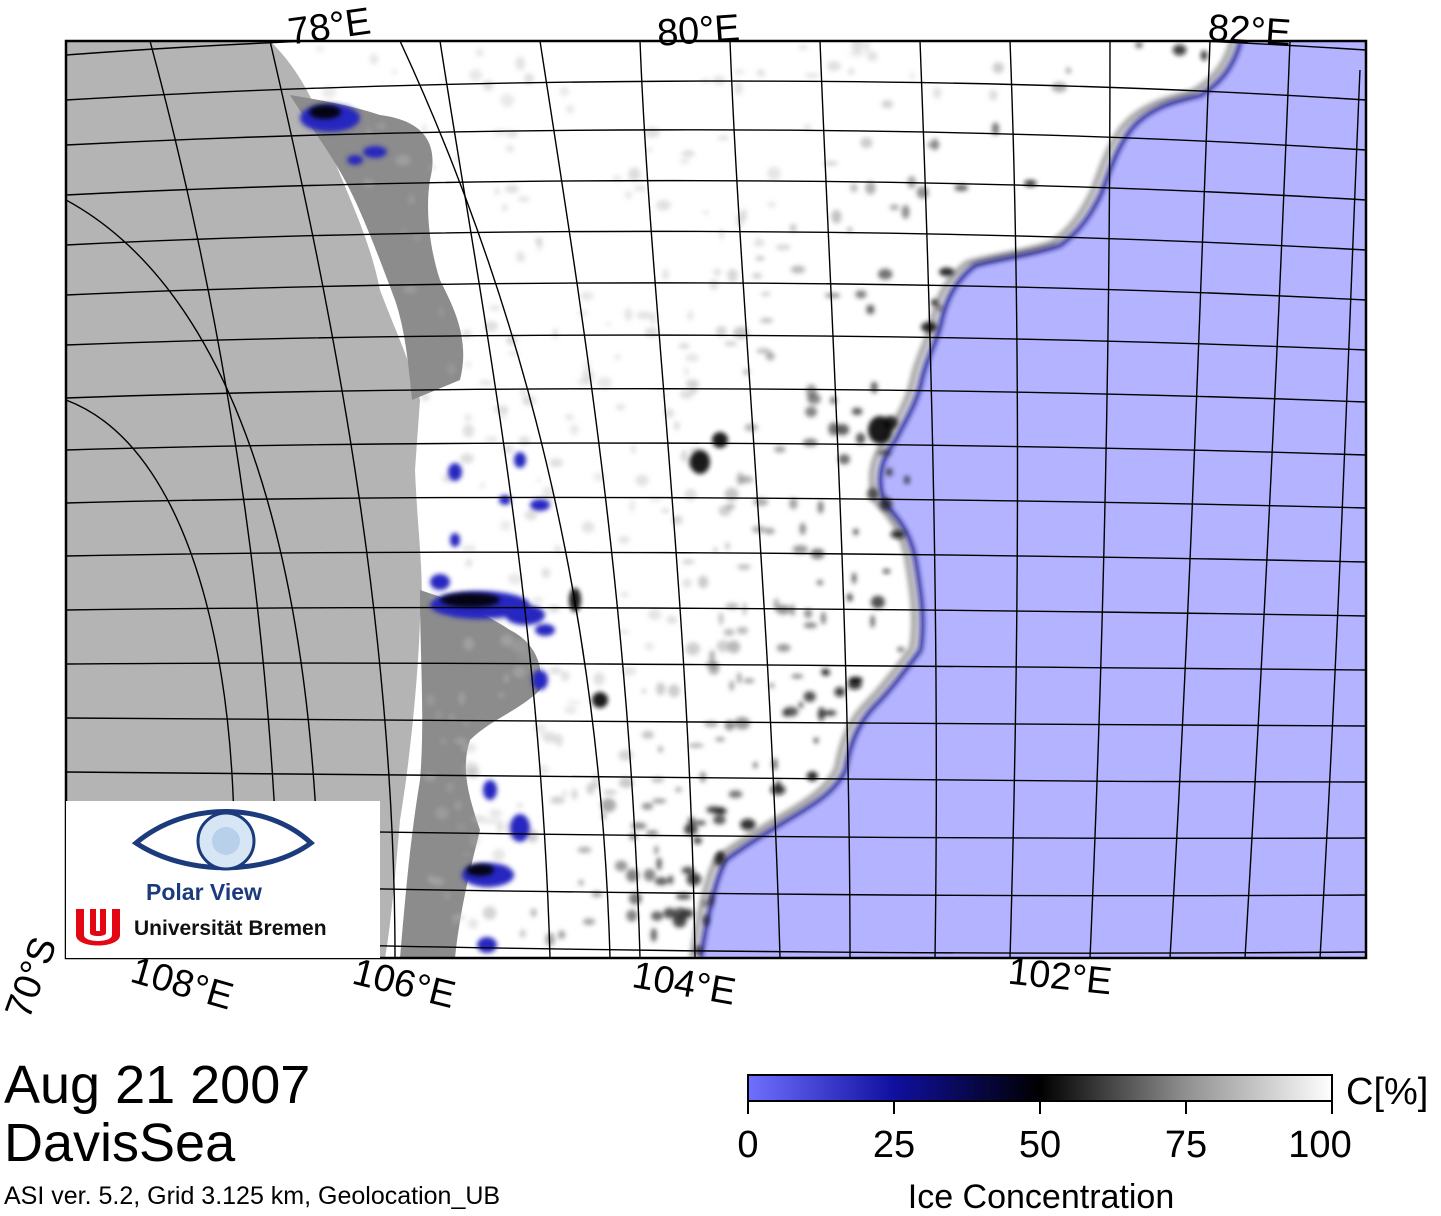 The image size is (1441, 1216). Describe the element at coordinates (98, 930) in the screenshot. I see `university-emblem-icon` at that location.